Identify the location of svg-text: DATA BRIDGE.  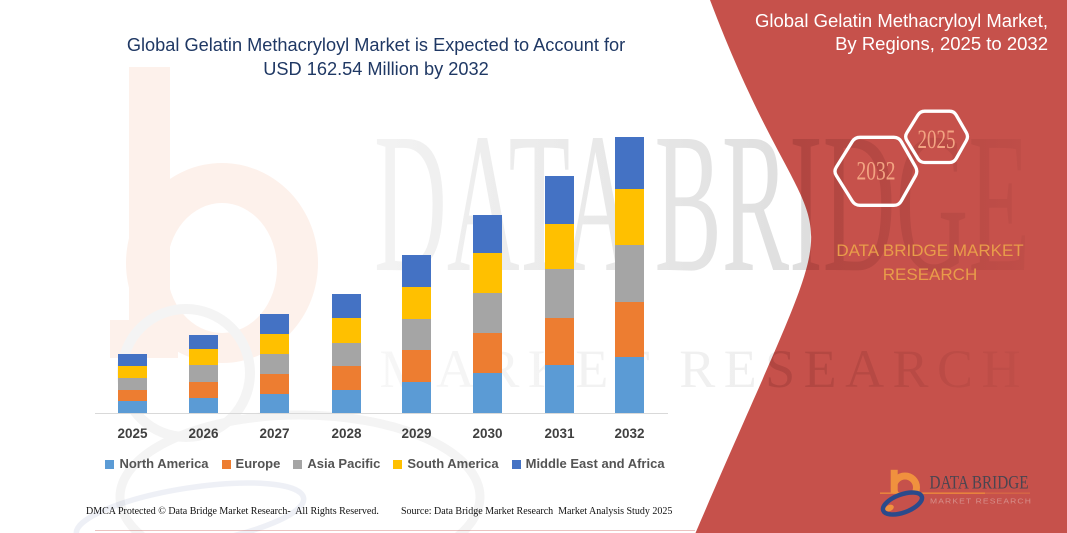
(979, 484).